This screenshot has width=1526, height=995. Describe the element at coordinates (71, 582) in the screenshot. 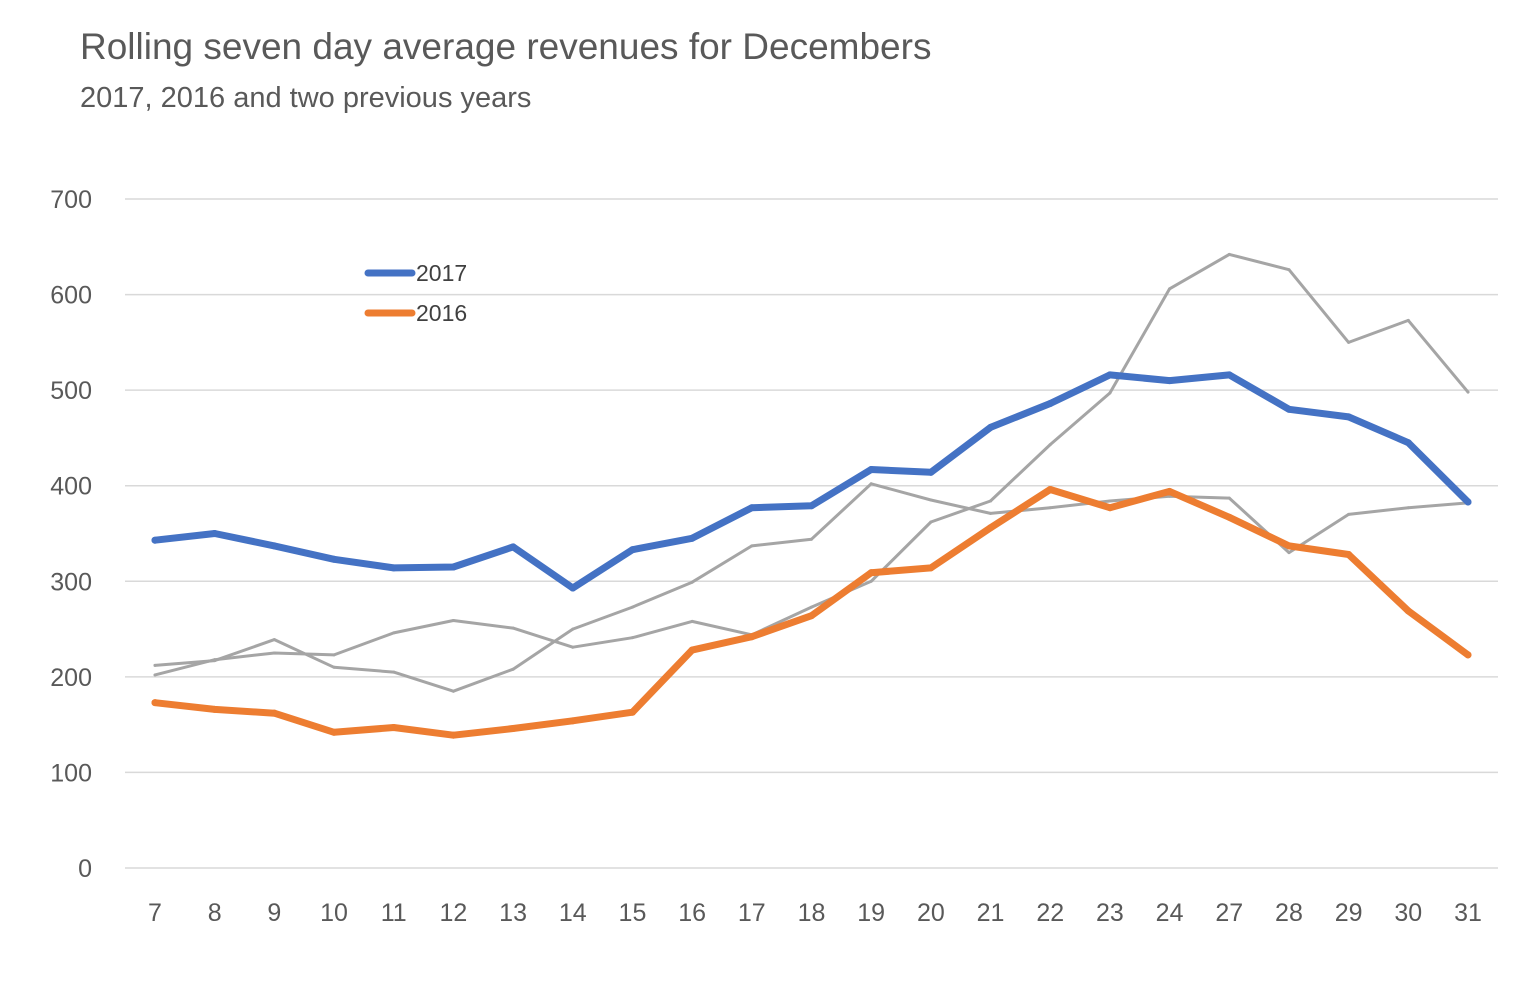

I see `y-tick-label: 300` at that location.